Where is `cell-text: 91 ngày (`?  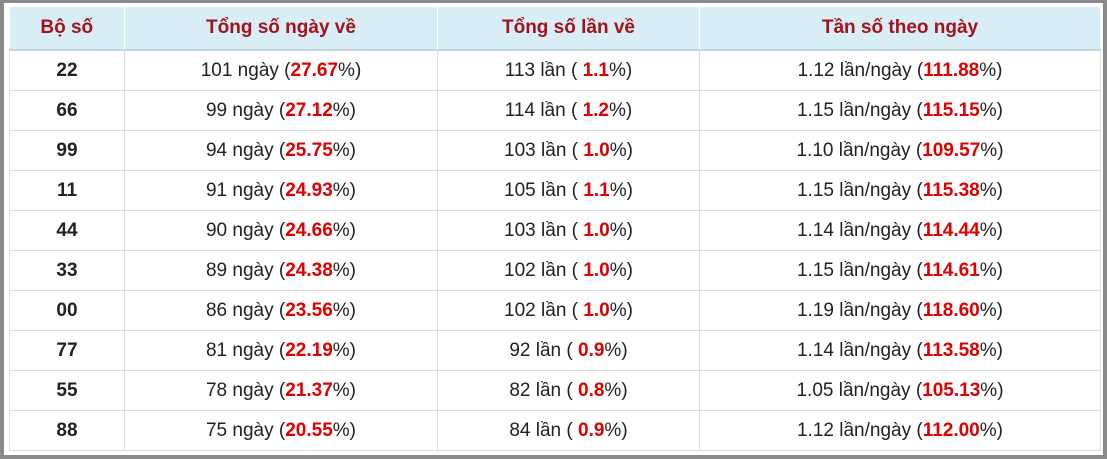 cell-text: 91 ngày ( is located at coordinates (245, 190).